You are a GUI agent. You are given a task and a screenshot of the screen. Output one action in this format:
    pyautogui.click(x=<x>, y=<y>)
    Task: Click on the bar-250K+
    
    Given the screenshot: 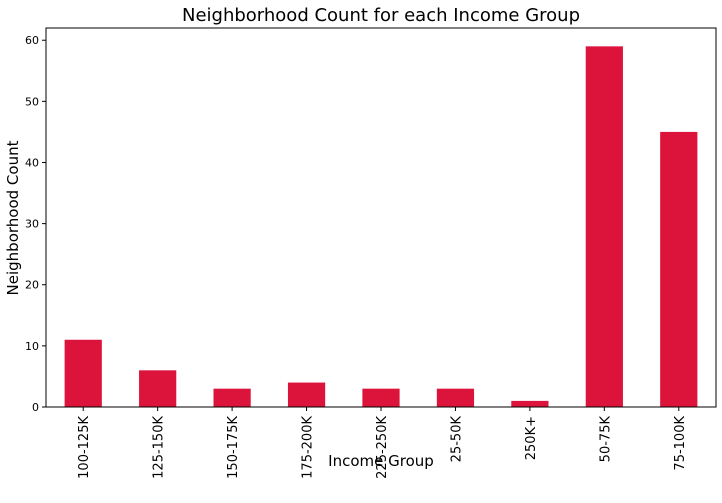 What is the action you would take?
    pyautogui.click(x=530, y=403)
    